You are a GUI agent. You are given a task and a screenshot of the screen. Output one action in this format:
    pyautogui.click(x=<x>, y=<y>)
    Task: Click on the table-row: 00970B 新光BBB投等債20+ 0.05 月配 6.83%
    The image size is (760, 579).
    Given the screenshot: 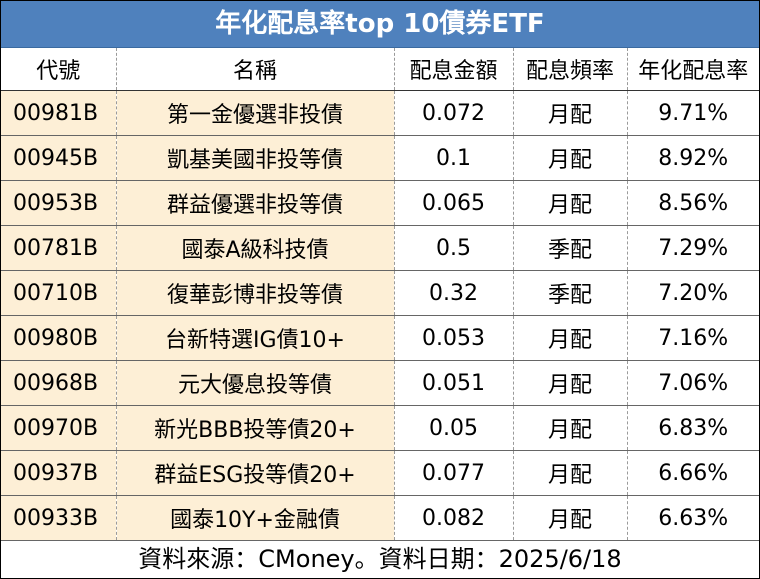 What is the action you would take?
    pyautogui.click(x=380, y=428)
    